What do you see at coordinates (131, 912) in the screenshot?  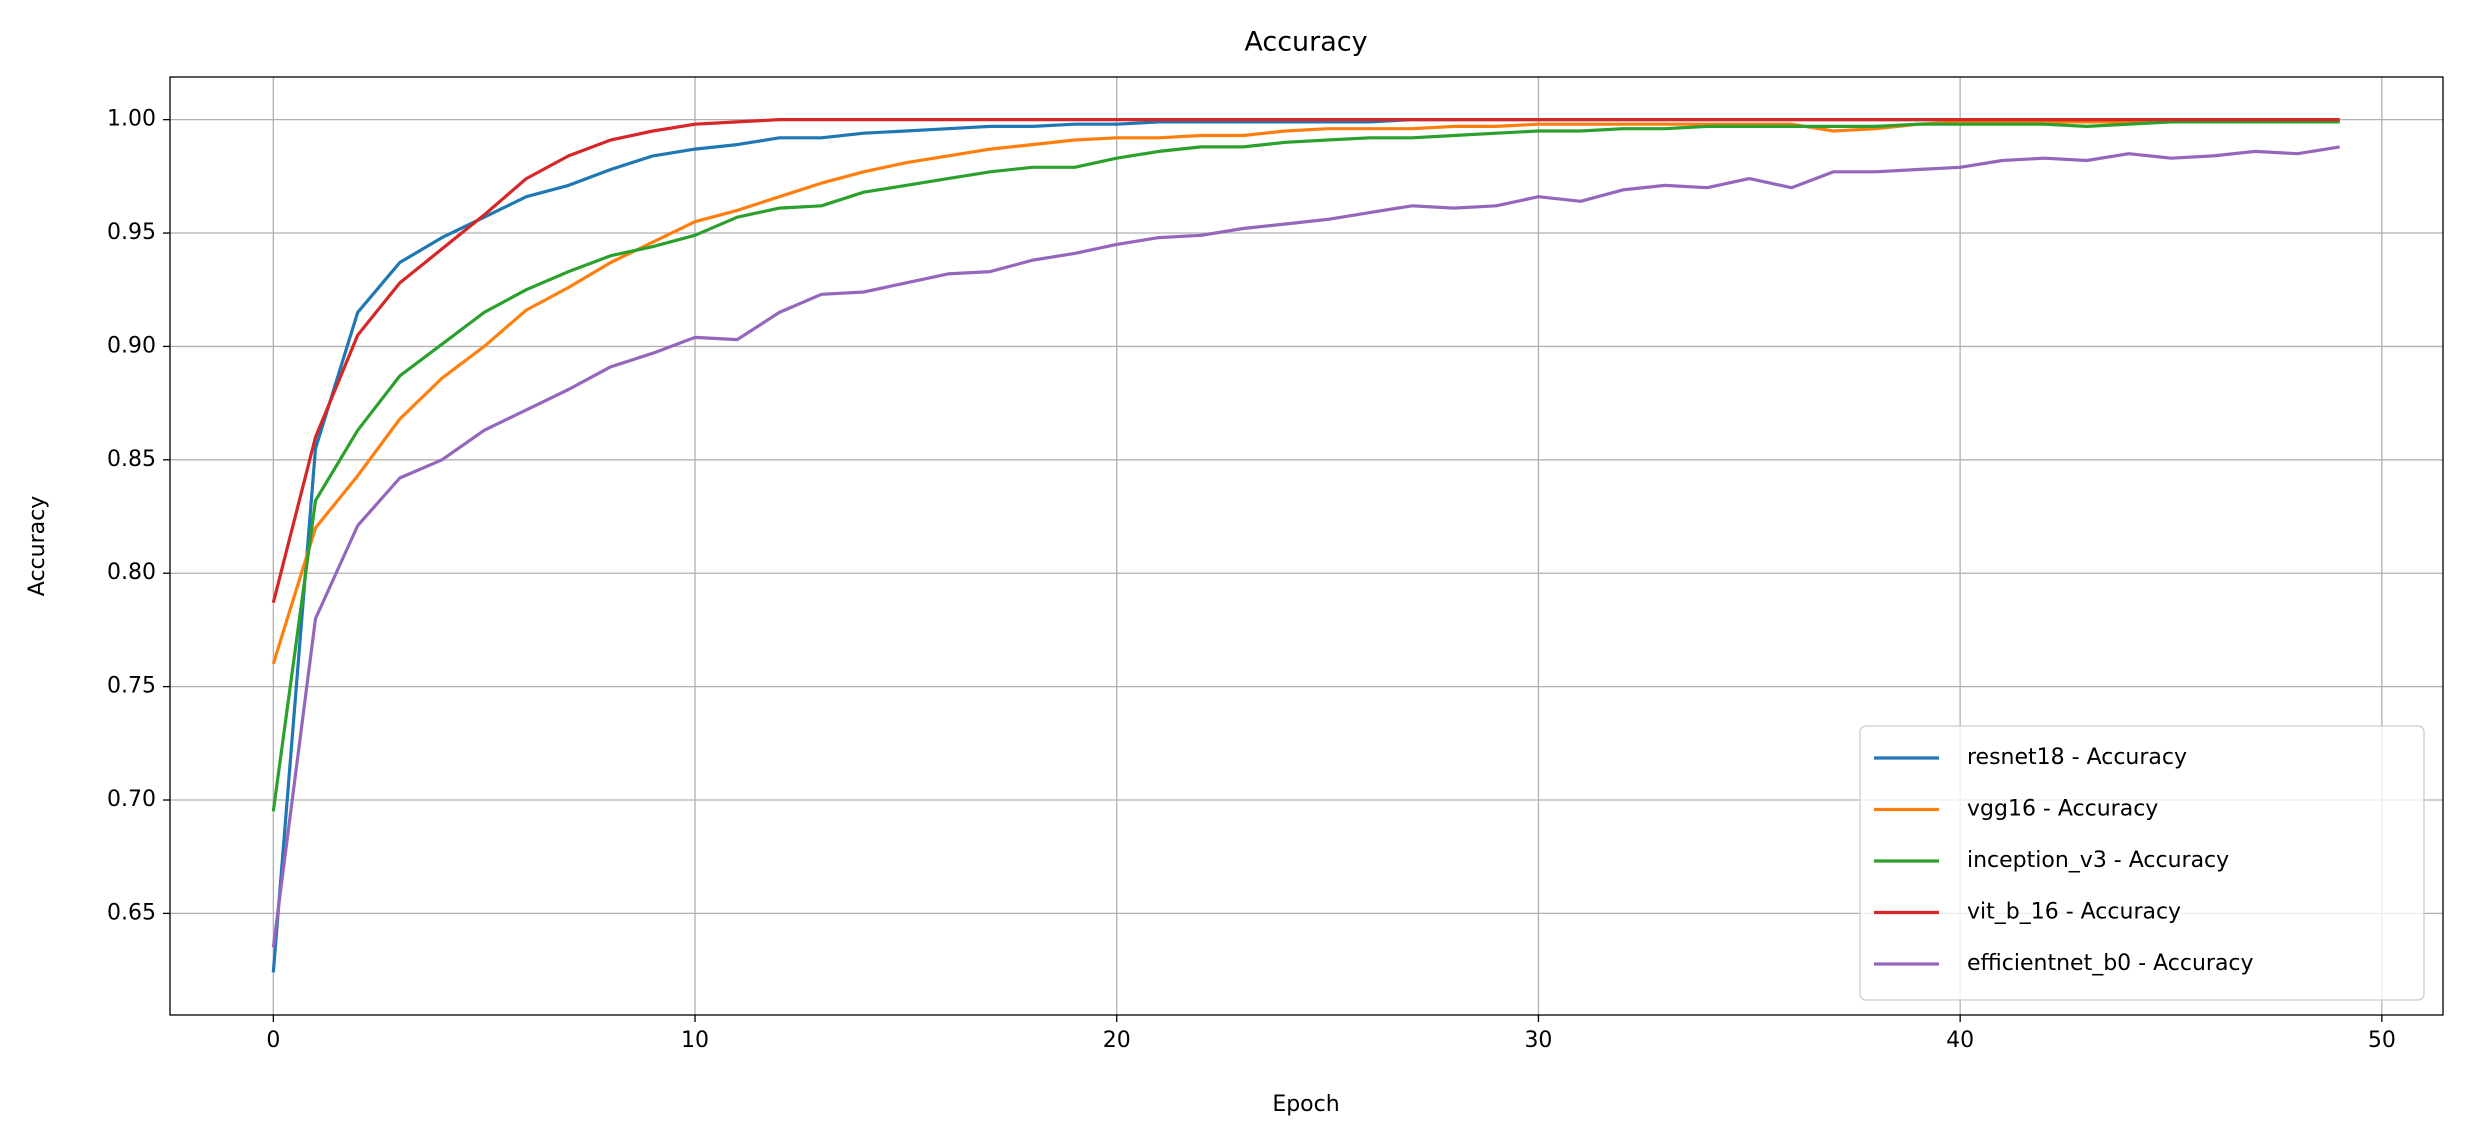 I see `y-tick-label: 0.65` at bounding box center [131, 912].